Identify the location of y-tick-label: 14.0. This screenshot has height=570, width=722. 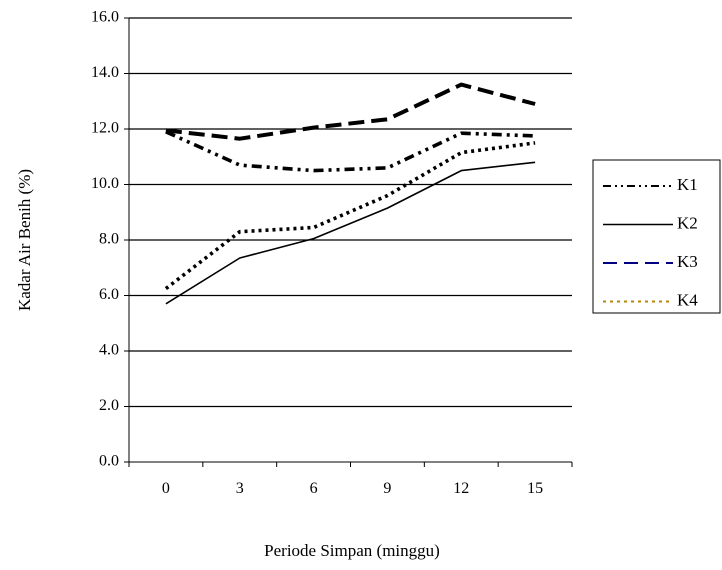
(105, 72).